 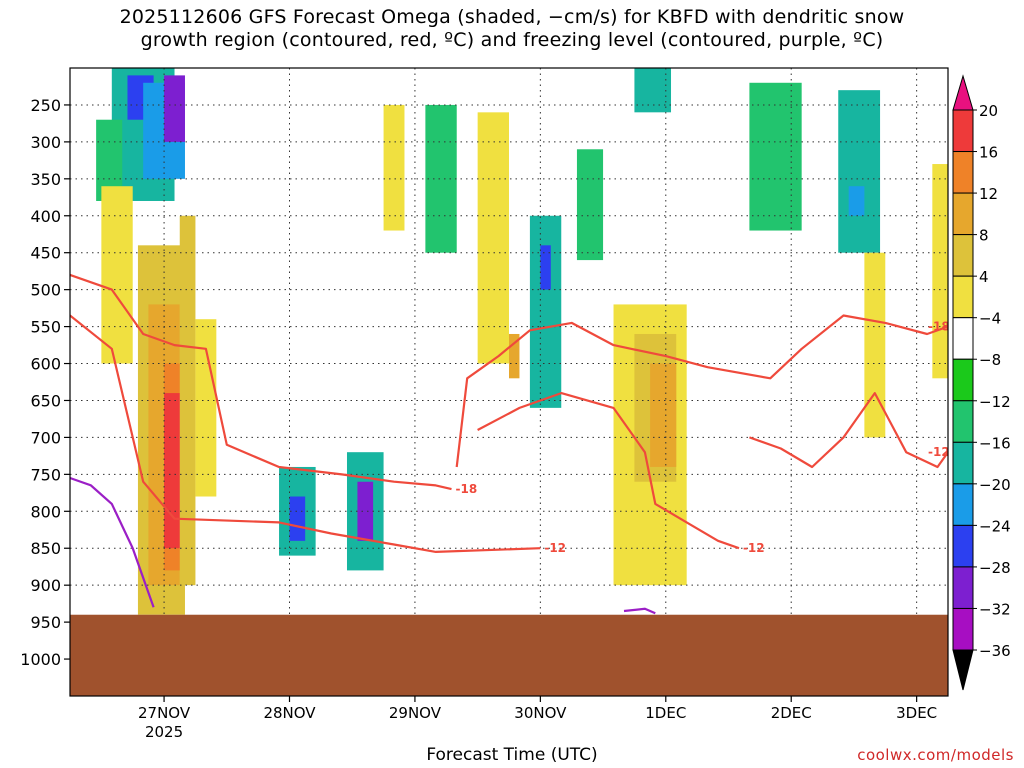 What do you see at coordinates (990, 319) in the screenshot?
I see `colorbar-label: −4` at bounding box center [990, 319].